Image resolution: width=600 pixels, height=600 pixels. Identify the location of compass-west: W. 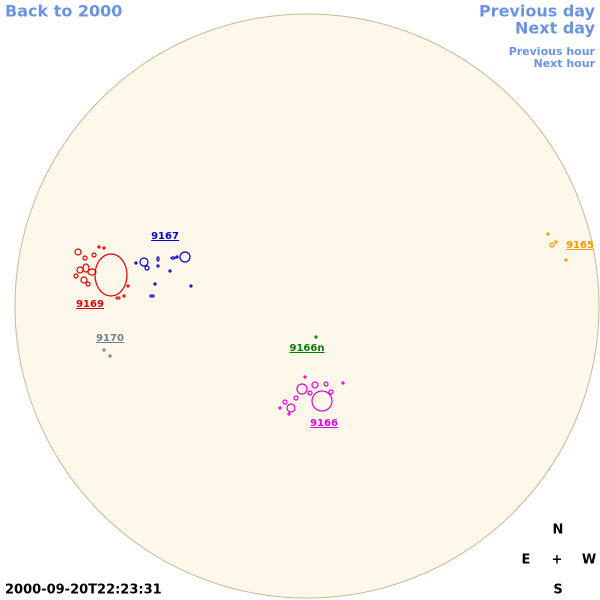
(589, 560).